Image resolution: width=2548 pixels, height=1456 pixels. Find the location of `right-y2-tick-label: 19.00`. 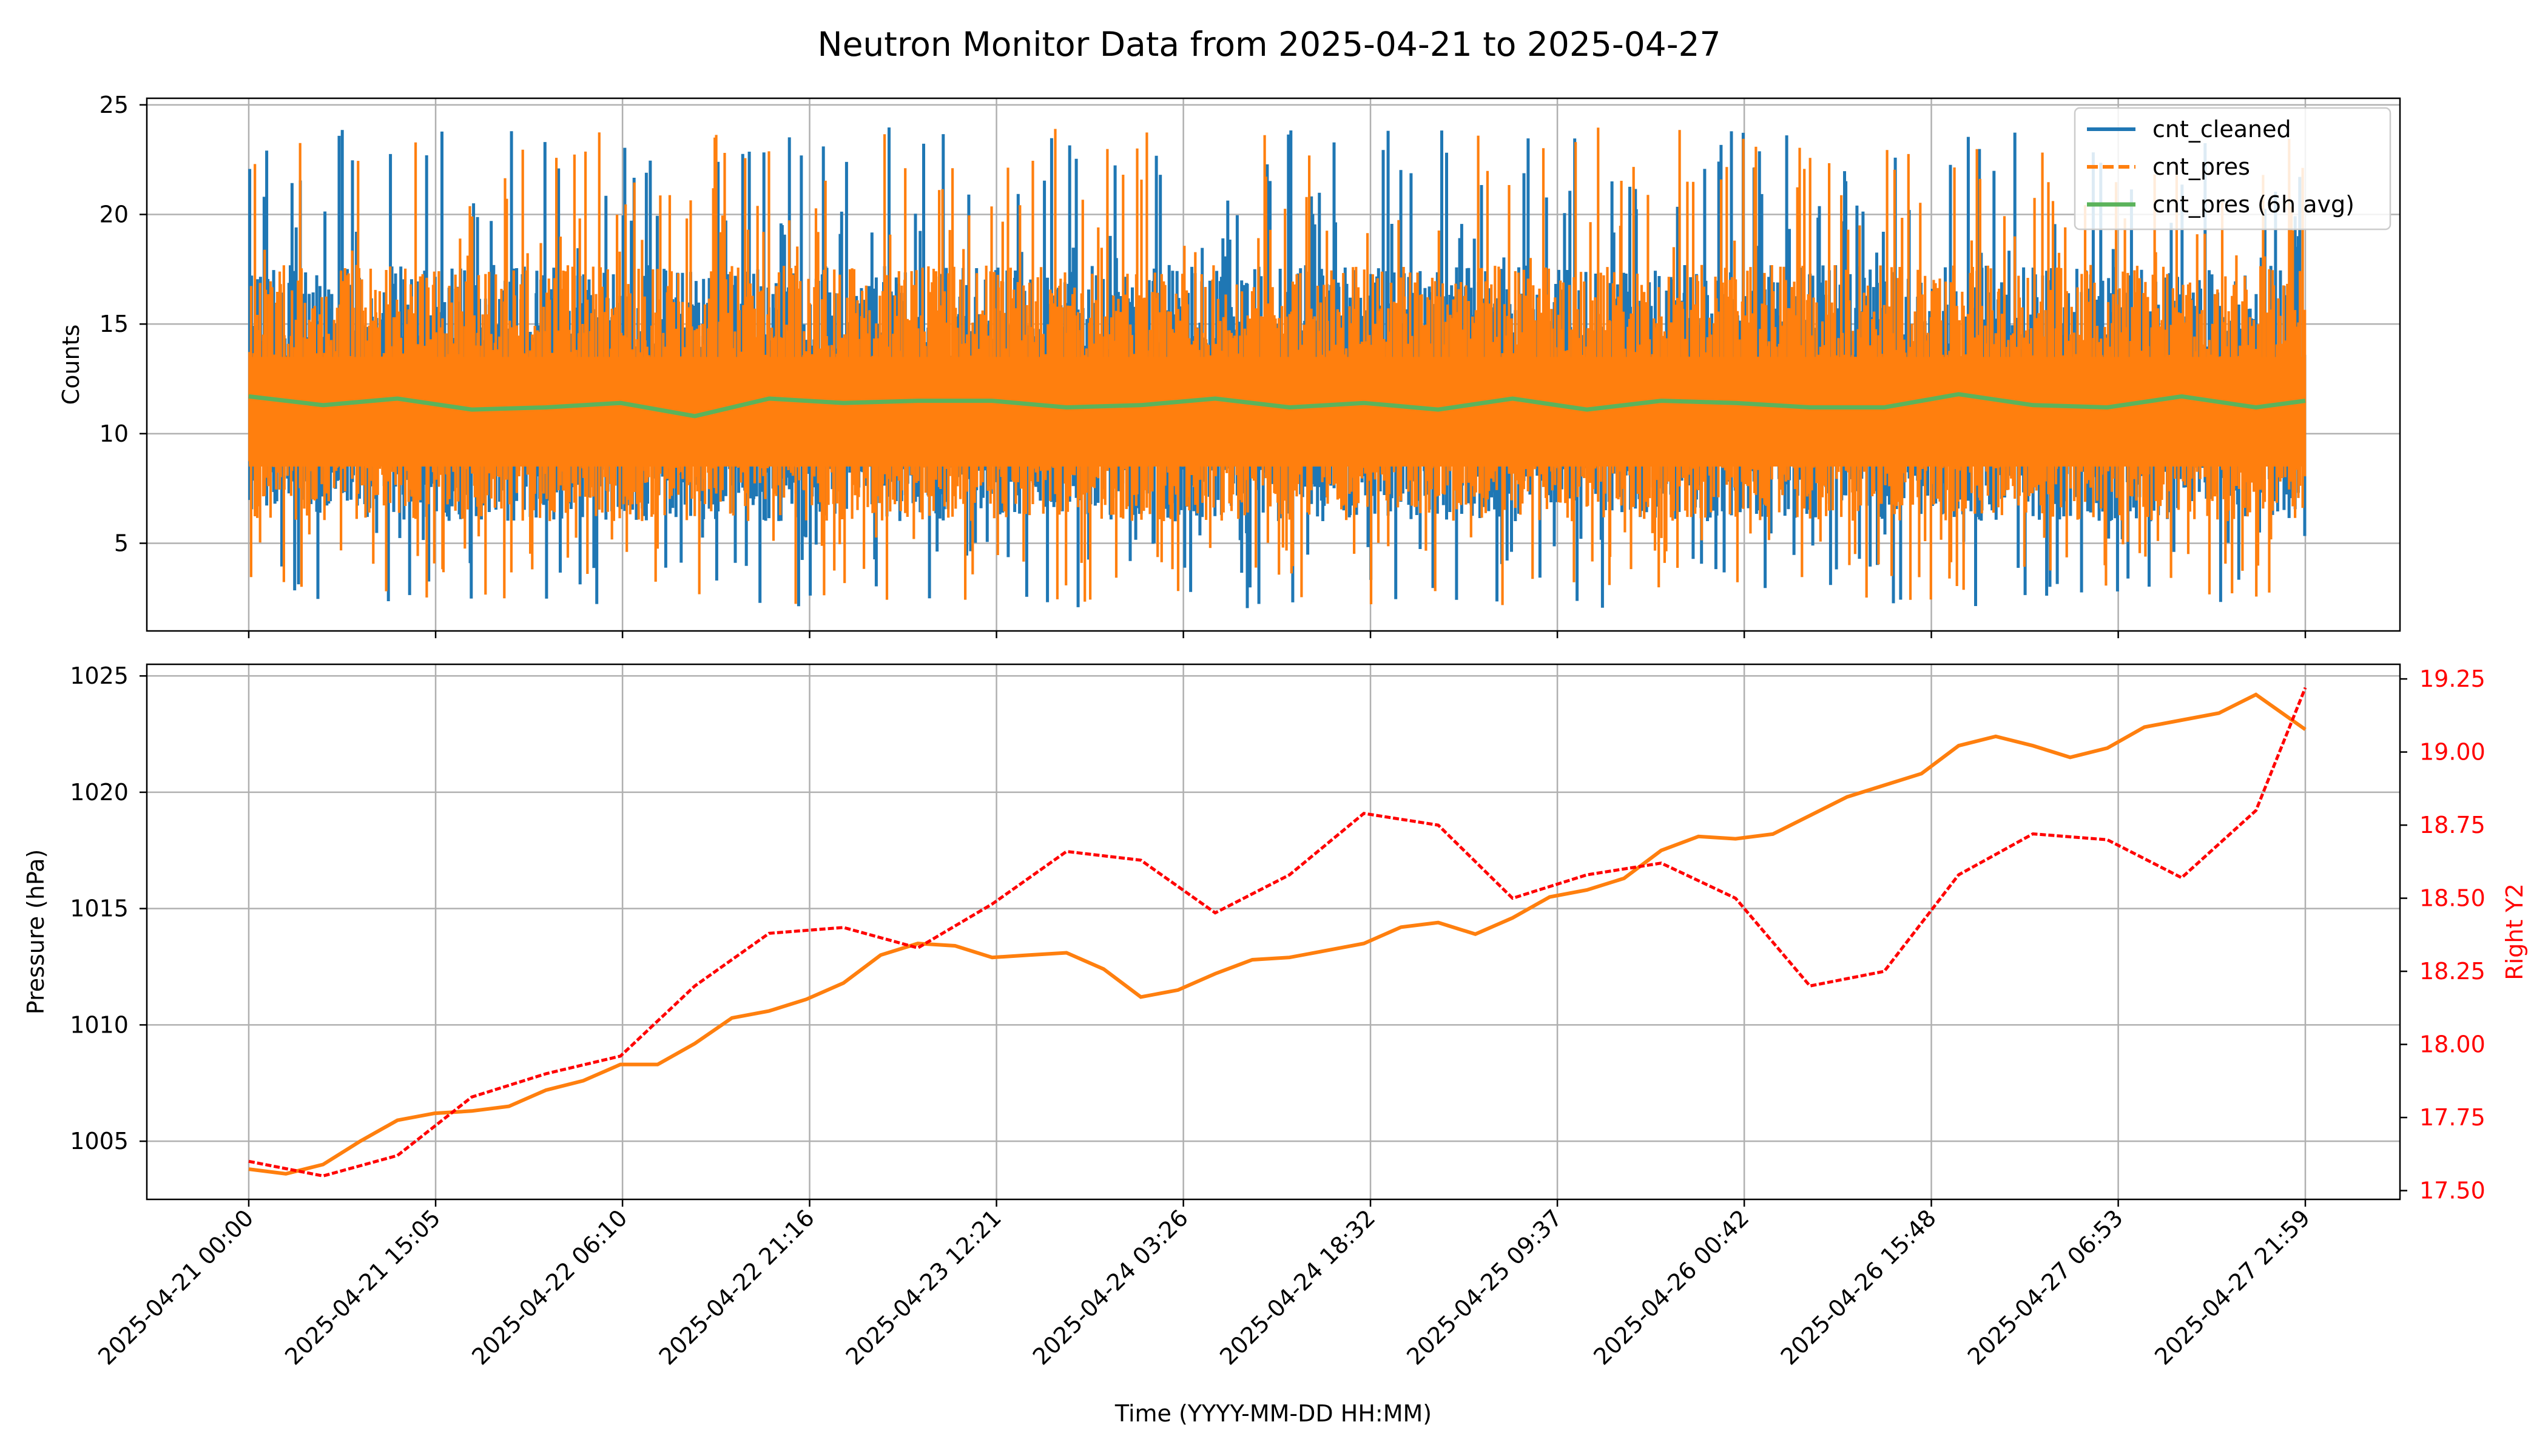

right-y2-tick-label: 19.00 is located at coordinates (2452, 752).